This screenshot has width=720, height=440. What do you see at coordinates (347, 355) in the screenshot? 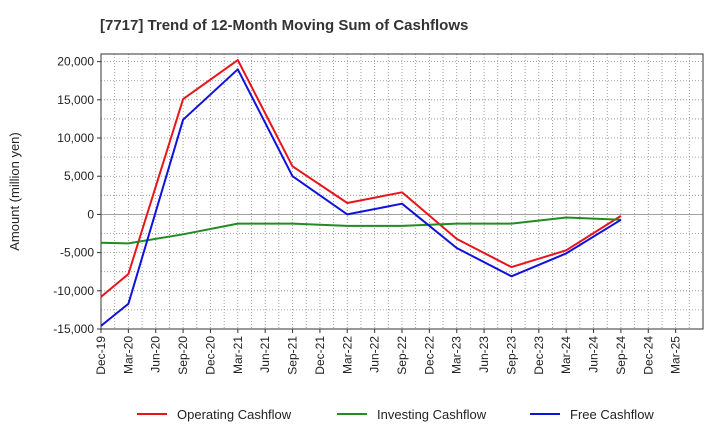
I see `x-tick-label: Mar-22` at bounding box center [347, 355].